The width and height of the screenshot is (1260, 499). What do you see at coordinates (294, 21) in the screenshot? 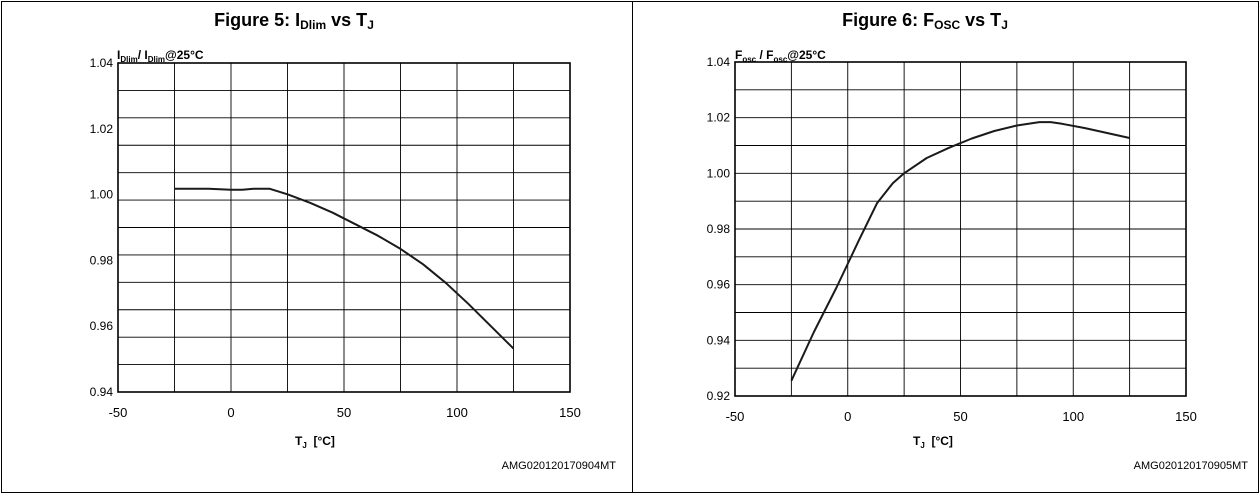
I see `chart-title: Figure 5: IDlim vs TJ` at bounding box center [294, 21].